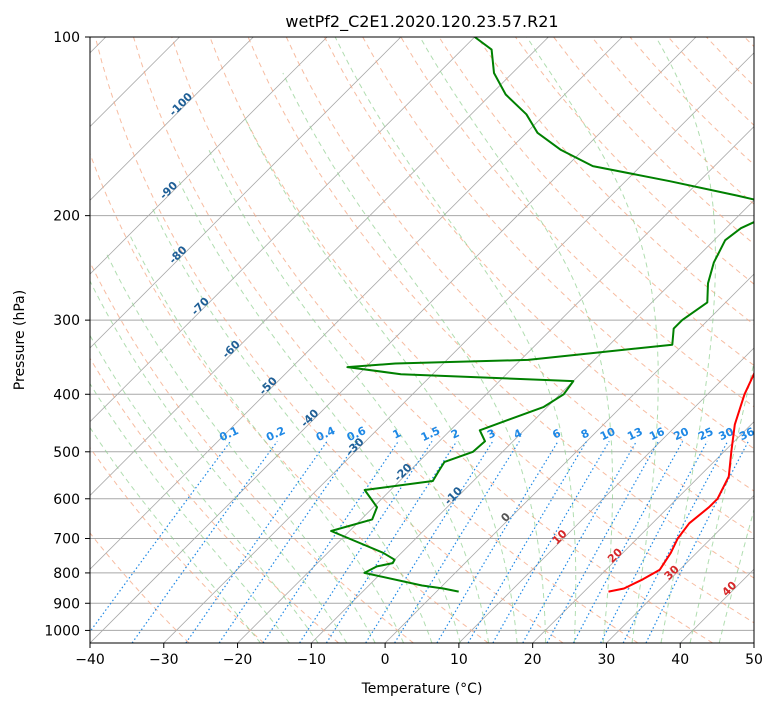 The width and height of the screenshot is (775, 708). What do you see at coordinates (90, 660) in the screenshot?
I see `x-tick-label: −40` at bounding box center [90, 660].